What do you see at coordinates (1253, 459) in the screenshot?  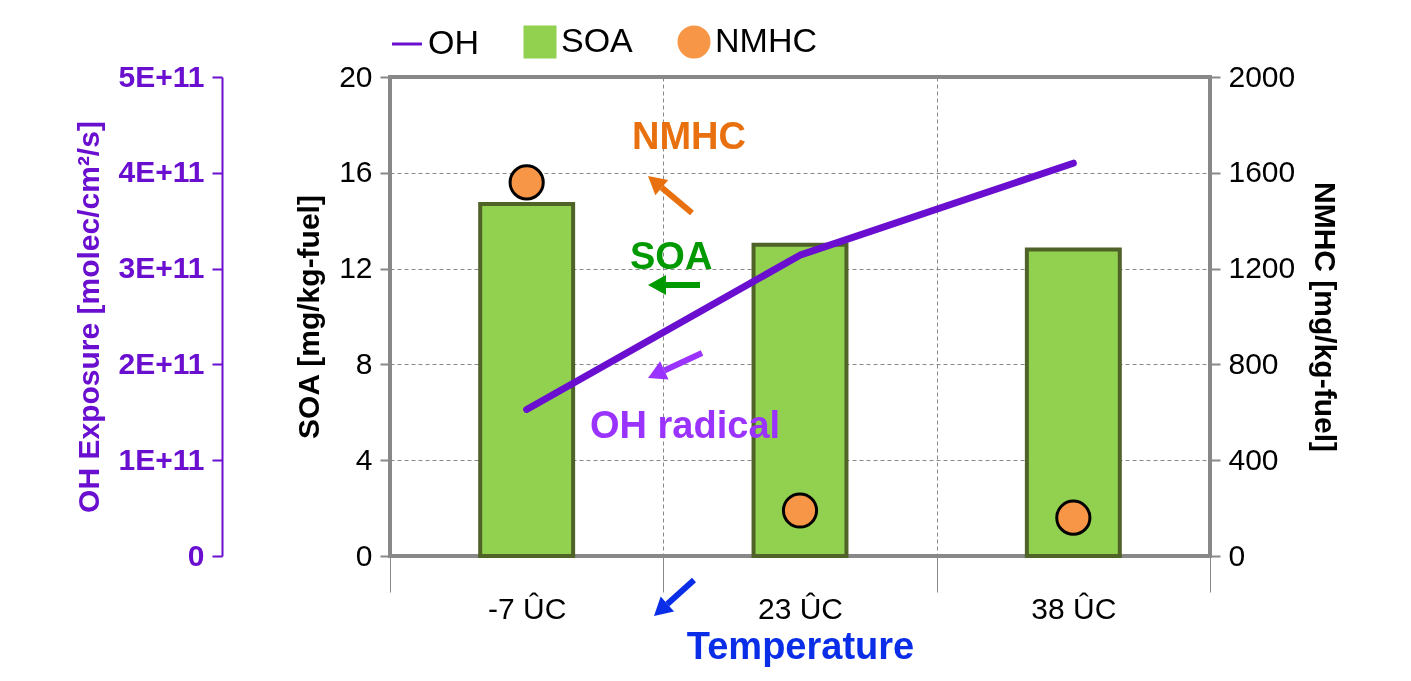 I see `y2-tick-label: 400` at bounding box center [1253, 459].